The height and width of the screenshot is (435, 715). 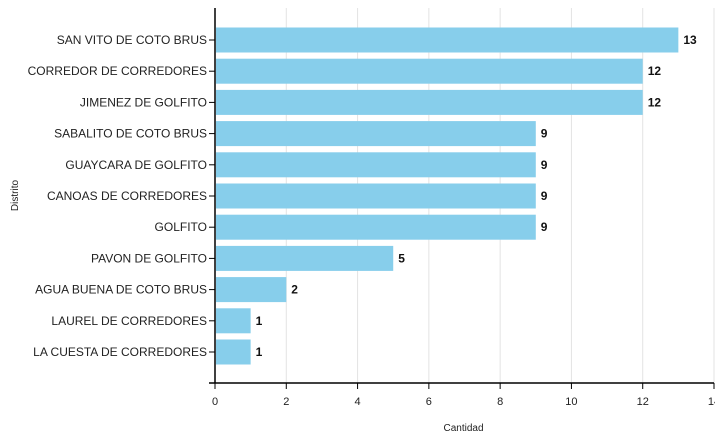 What do you see at coordinates (127, 196) in the screenshot?
I see `category-label: CANOAS DE CORREDORES` at bounding box center [127, 196].